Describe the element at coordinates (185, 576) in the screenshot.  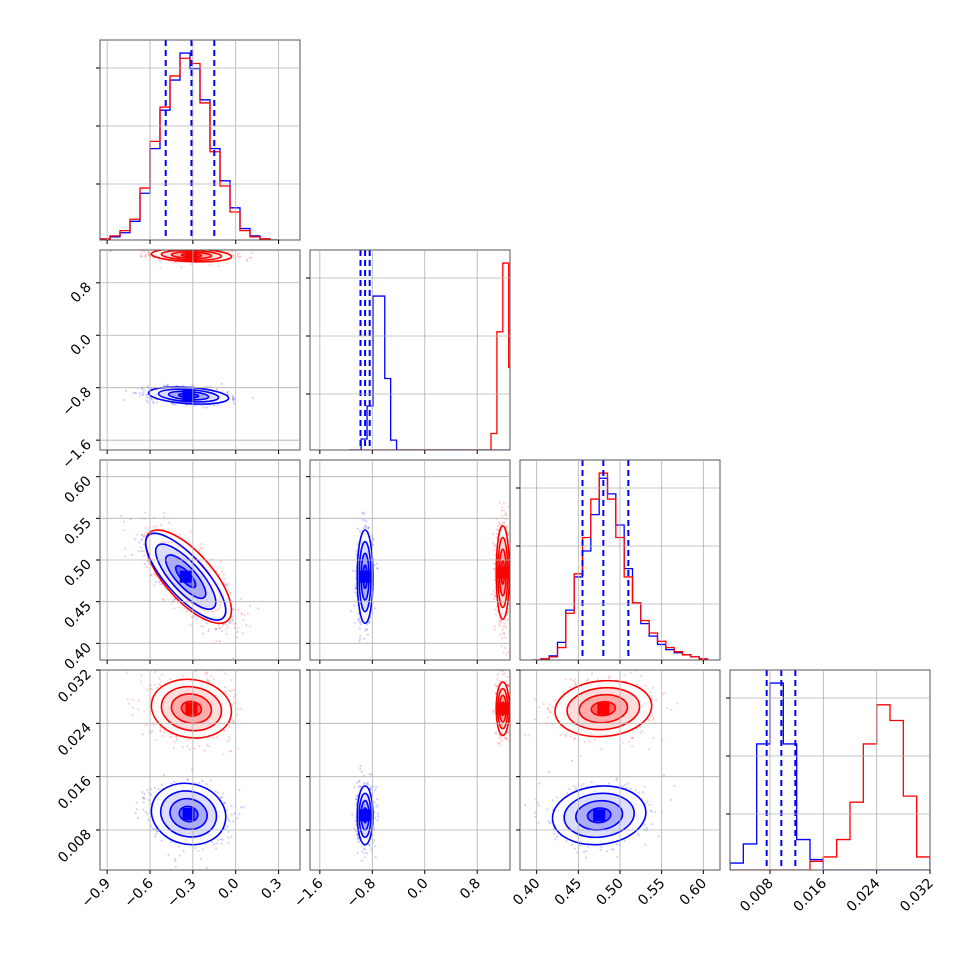
I see `density-peak-blue` at that location.